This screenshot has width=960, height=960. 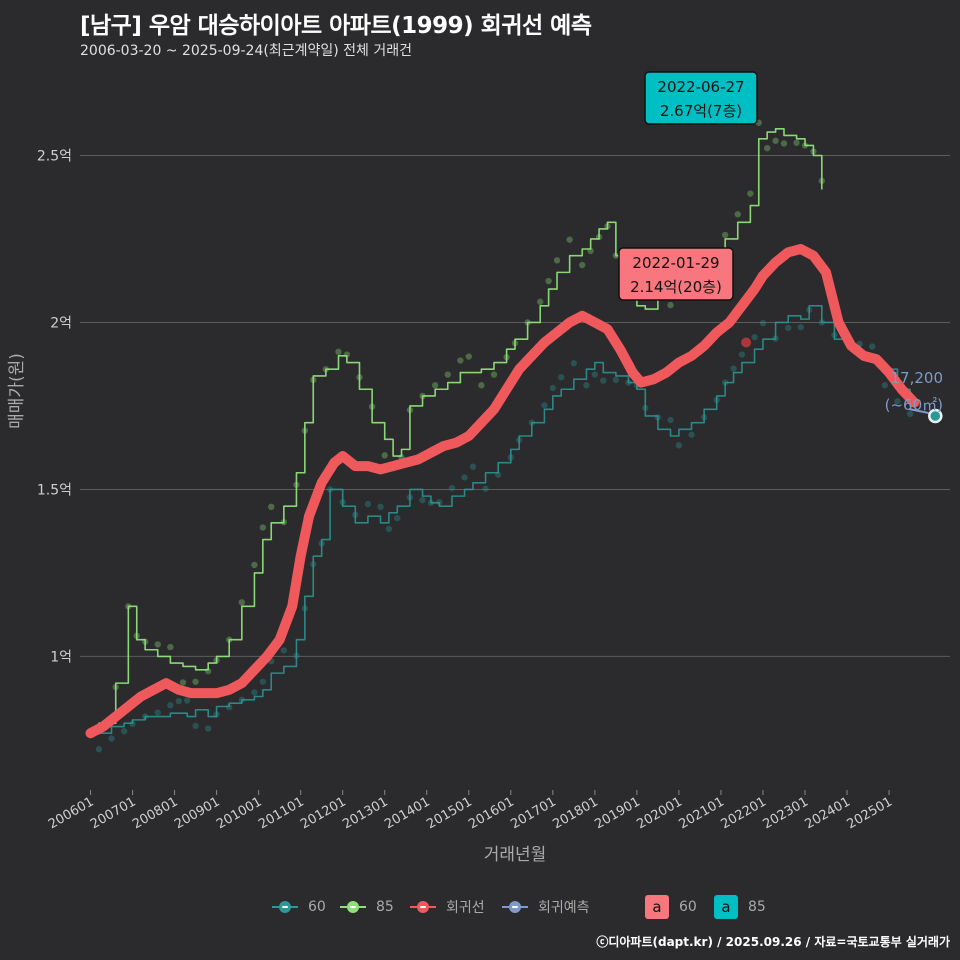 What do you see at coordinates (281, 813) in the screenshot?
I see `x-tick-label: 201101` at bounding box center [281, 813].